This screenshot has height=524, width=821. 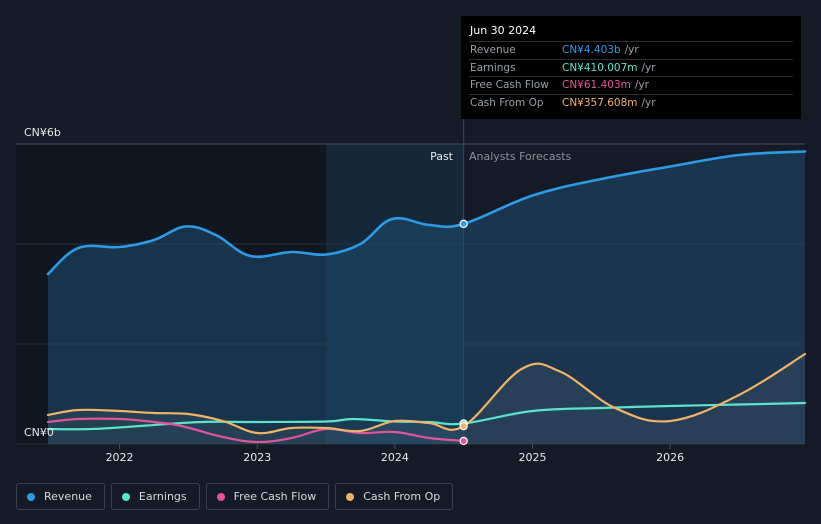 I want to click on tooltip-label: Earnings, so click(x=493, y=67).